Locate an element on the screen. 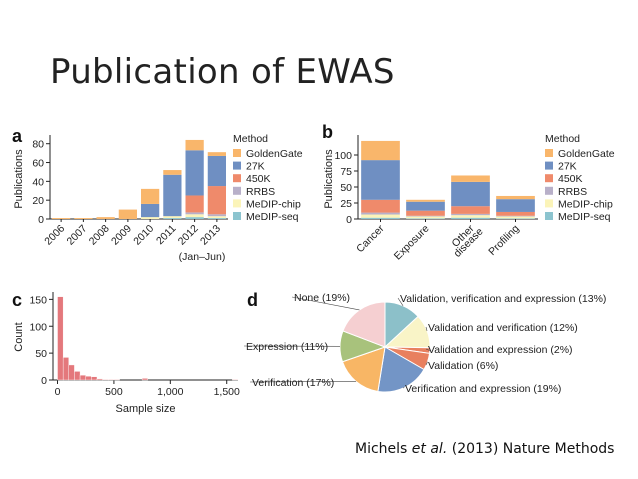 The image size is (638, 479). y-axis-label: Count is located at coordinates (19, 336).